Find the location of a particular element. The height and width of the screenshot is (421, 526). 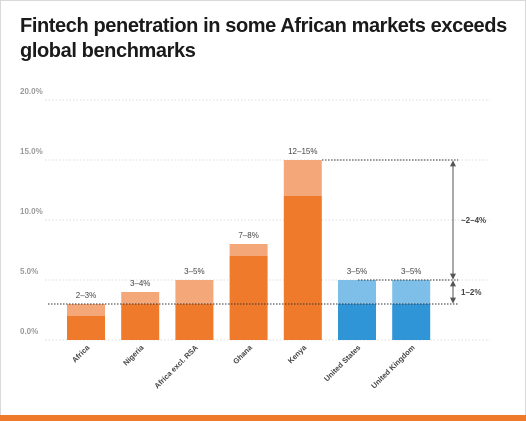

x-tick-label: United States is located at coordinates (342, 363).